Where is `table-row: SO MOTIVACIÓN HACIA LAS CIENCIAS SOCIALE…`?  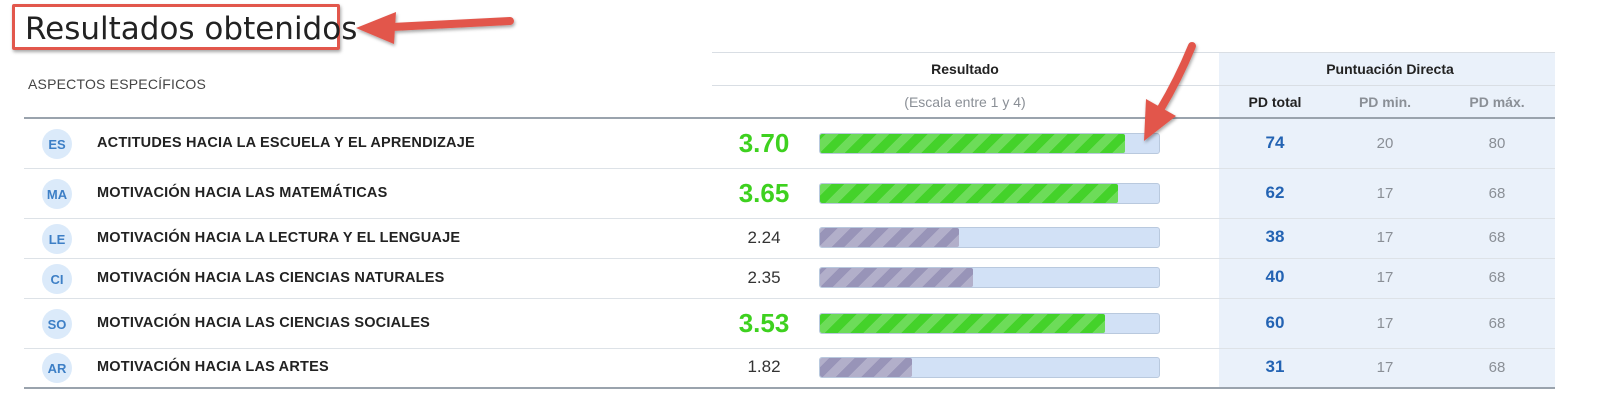 table-row: SO MOTIVACIÓN HACIA LAS CIENCIAS SOCIALE… is located at coordinates (789, 324).